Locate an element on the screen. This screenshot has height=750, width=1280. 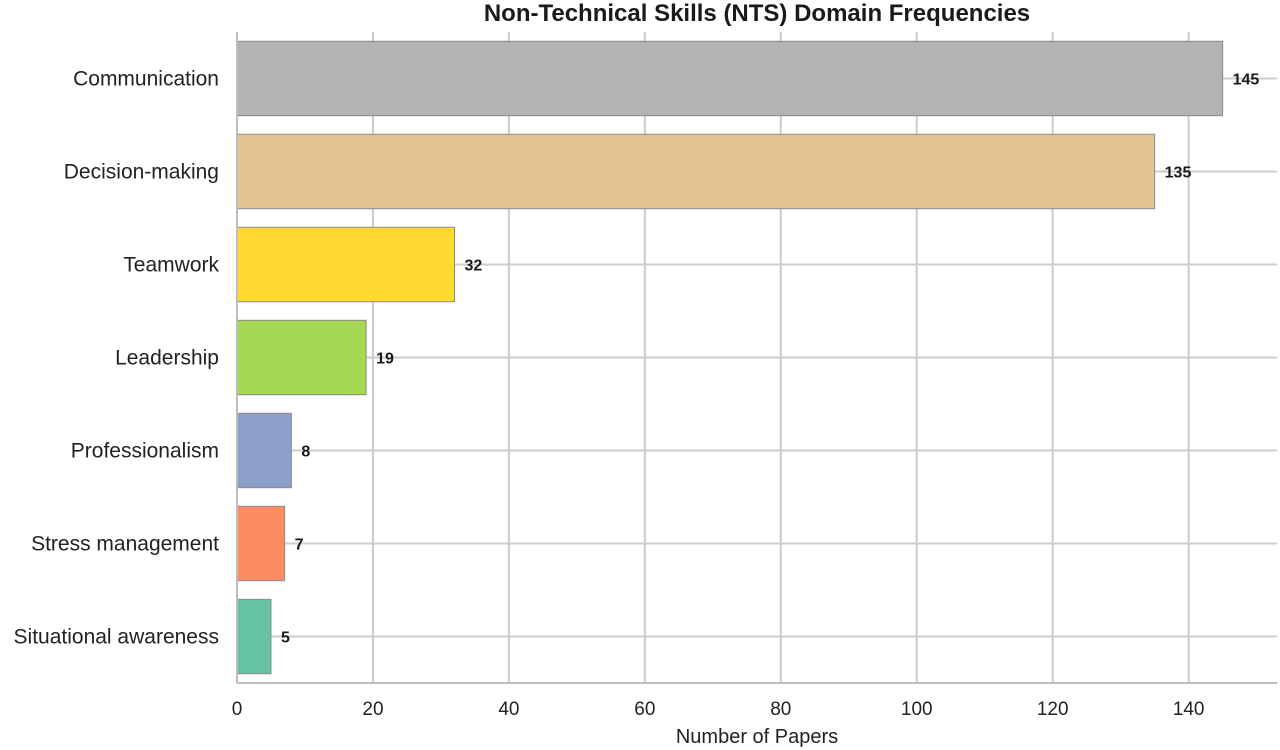
data-label: 7 is located at coordinates (299, 545).